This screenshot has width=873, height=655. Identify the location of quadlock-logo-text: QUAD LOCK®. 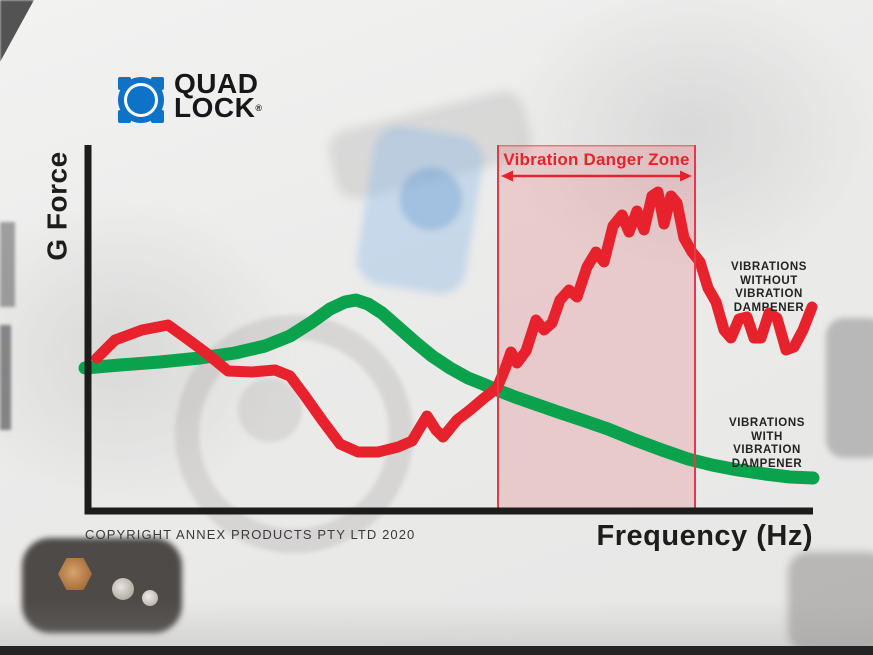
(218, 95).